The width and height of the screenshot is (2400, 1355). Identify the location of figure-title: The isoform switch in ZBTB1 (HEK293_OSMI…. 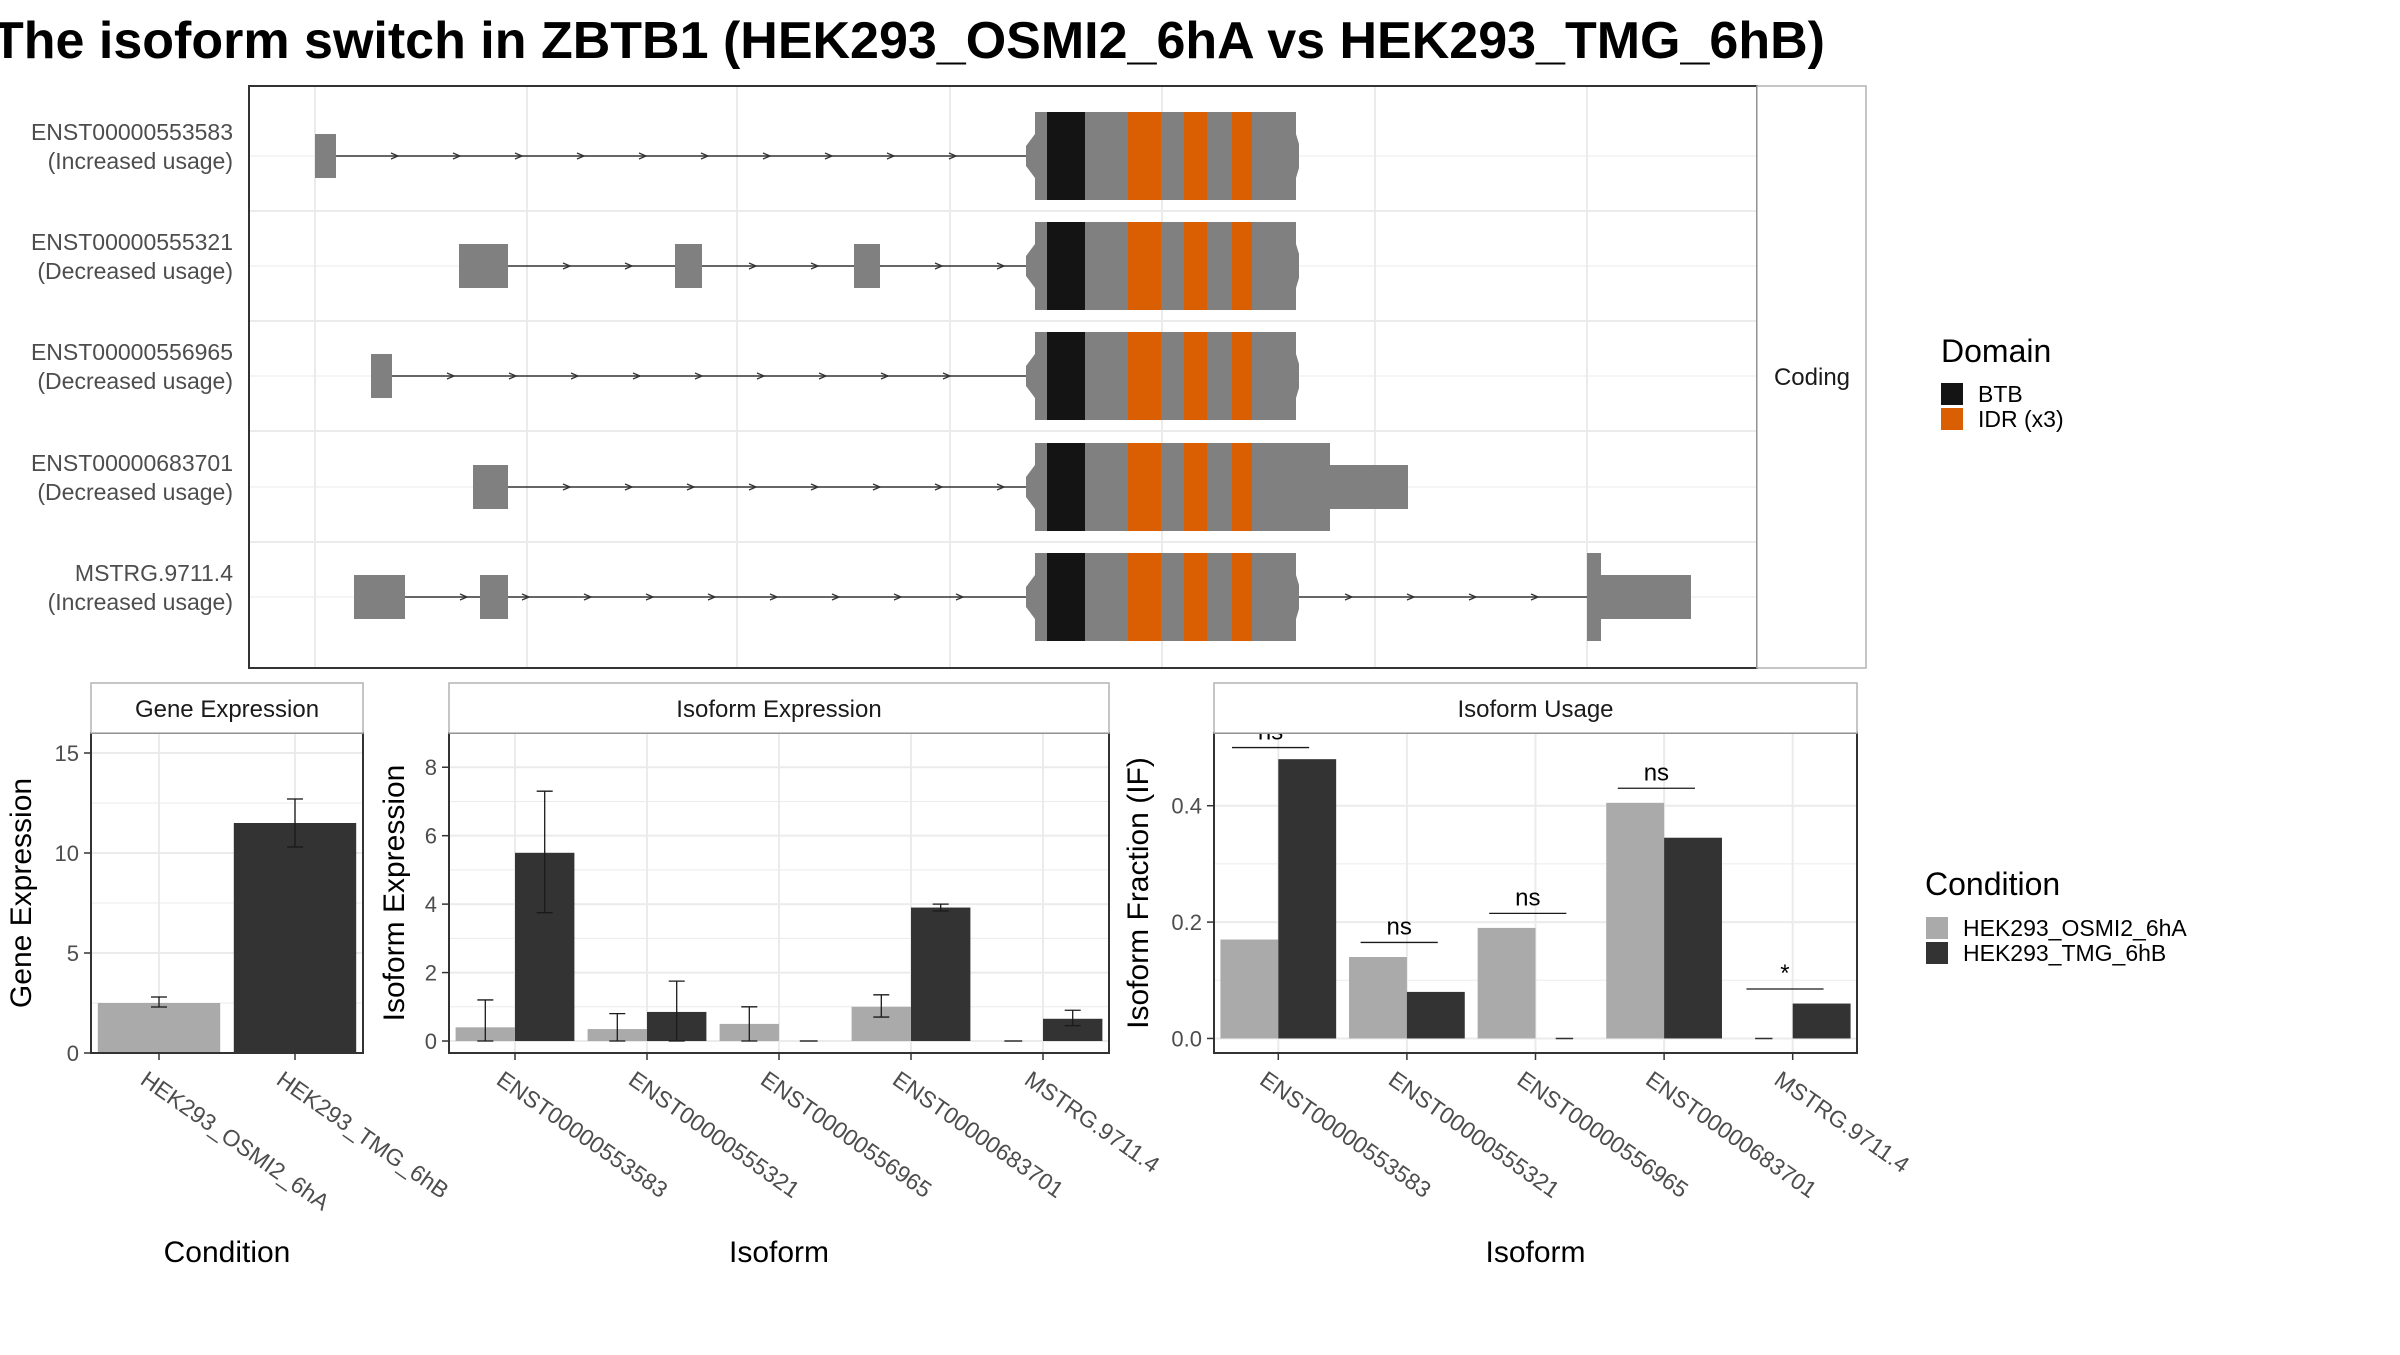
(912, 41).